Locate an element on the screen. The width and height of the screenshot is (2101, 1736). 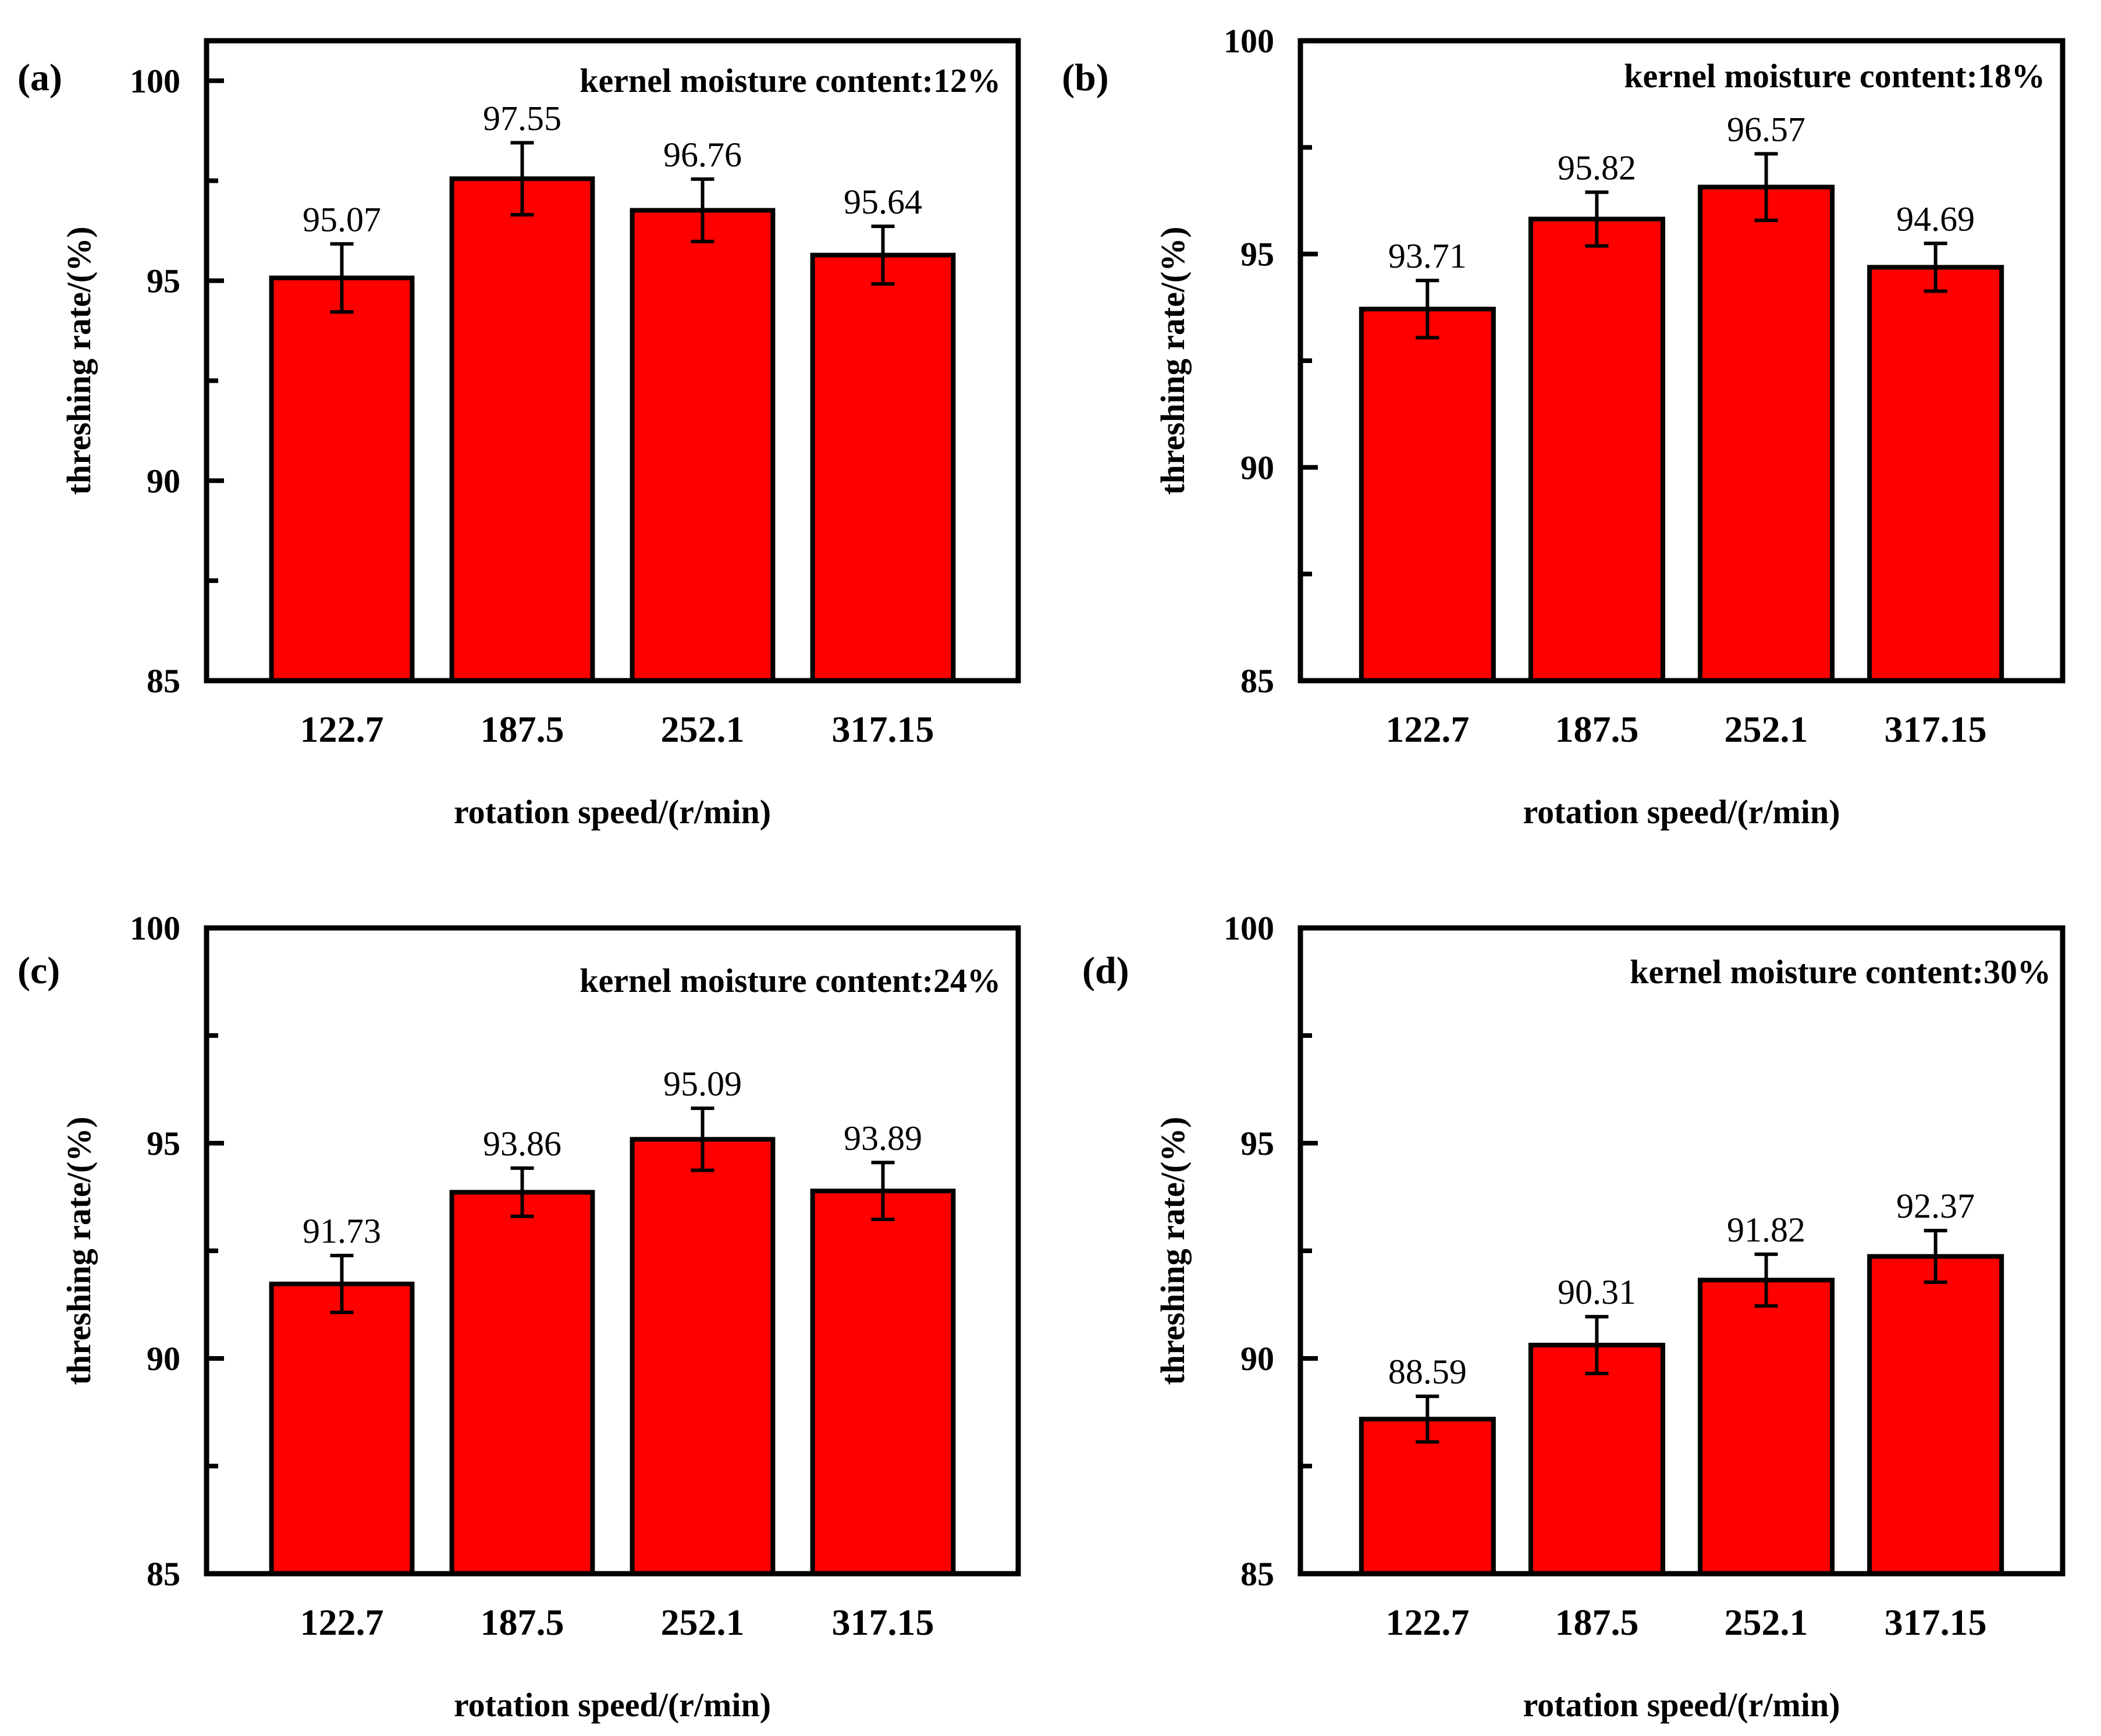
data-label: 95.64 is located at coordinates (883, 202).